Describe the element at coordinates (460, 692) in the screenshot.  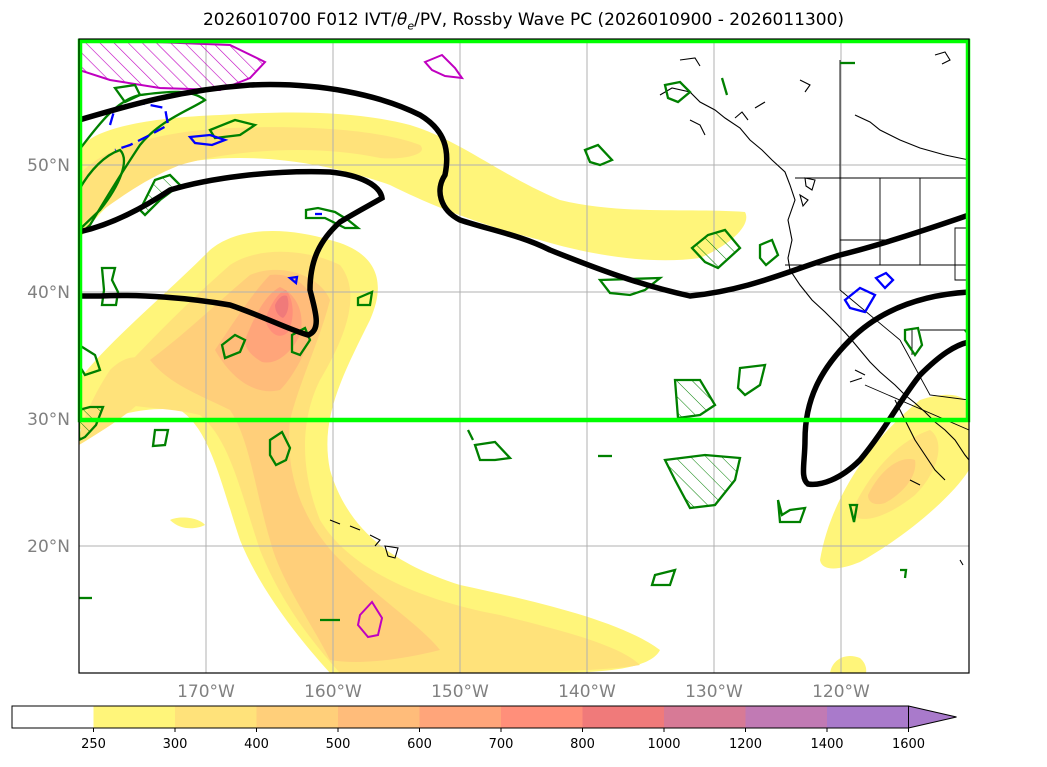
I see `lon-label: 150°W` at that location.